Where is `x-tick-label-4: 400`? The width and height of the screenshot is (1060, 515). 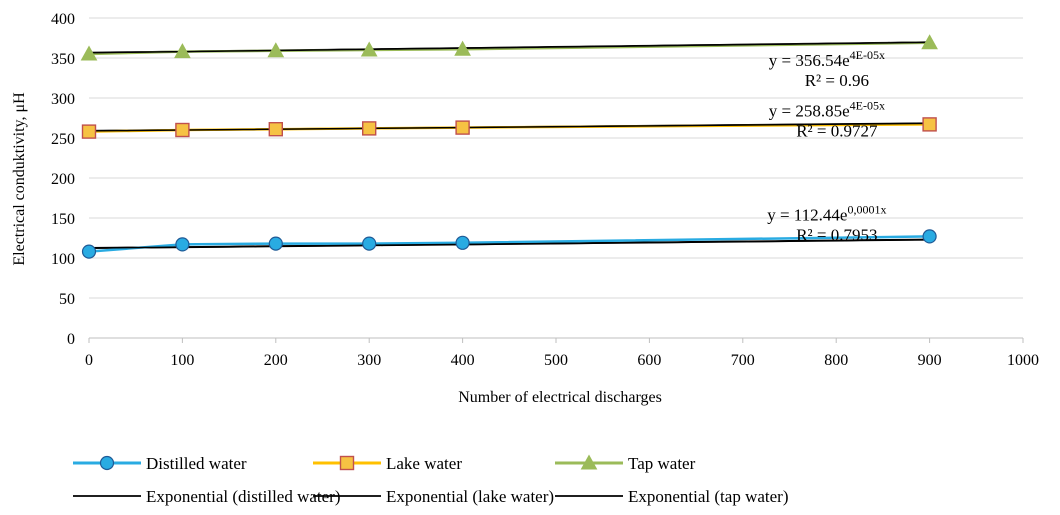 x-tick-label-4: 400 is located at coordinates (463, 360).